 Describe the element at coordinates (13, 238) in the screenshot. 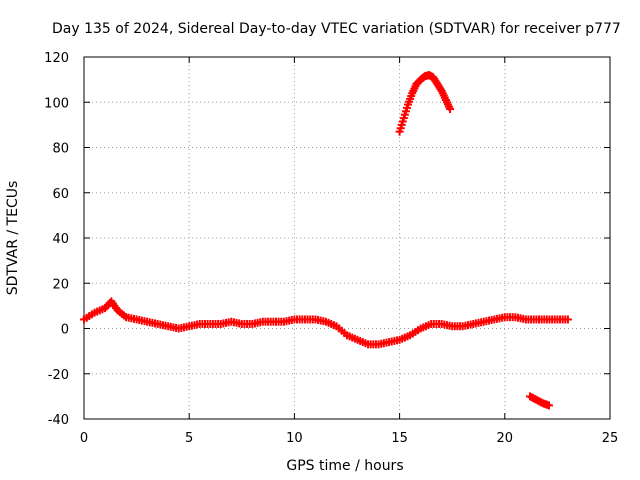

I see `y-axis-title: SDTVAR / TECUs` at that location.